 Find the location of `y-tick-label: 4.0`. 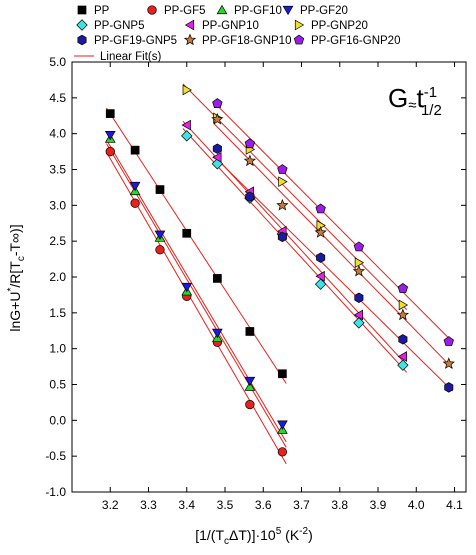

y-tick-label: 4.0 is located at coordinates (57, 134).